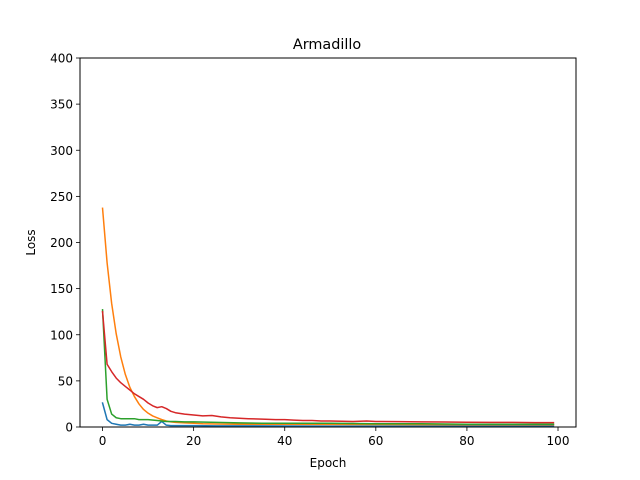  What do you see at coordinates (193, 441) in the screenshot?
I see `x-tick-label: 20` at bounding box center [193, 441].